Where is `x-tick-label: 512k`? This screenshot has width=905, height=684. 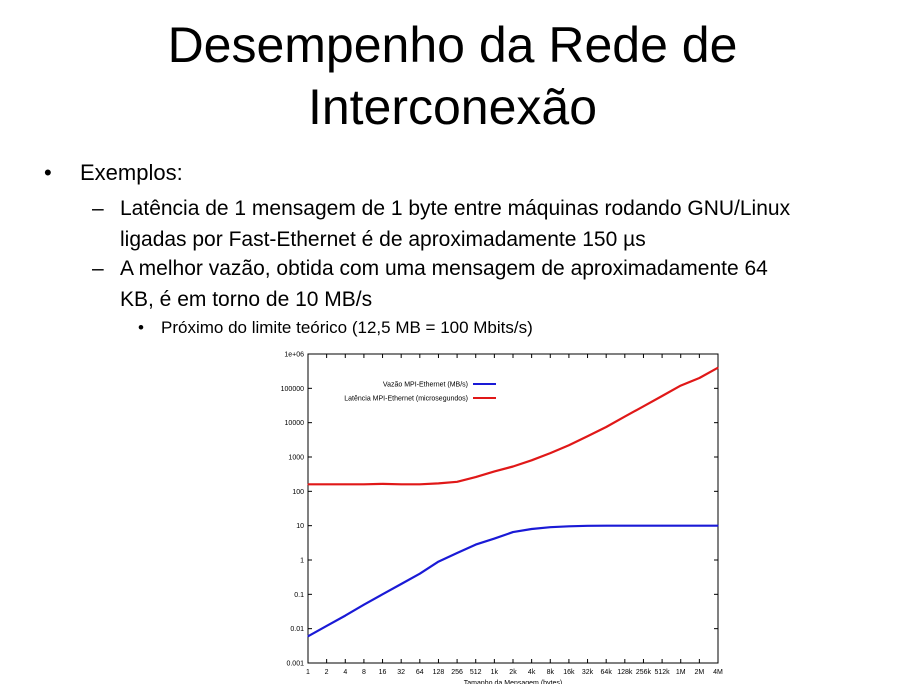 x-tick-label: 512k is located at coordinates (662, 672).